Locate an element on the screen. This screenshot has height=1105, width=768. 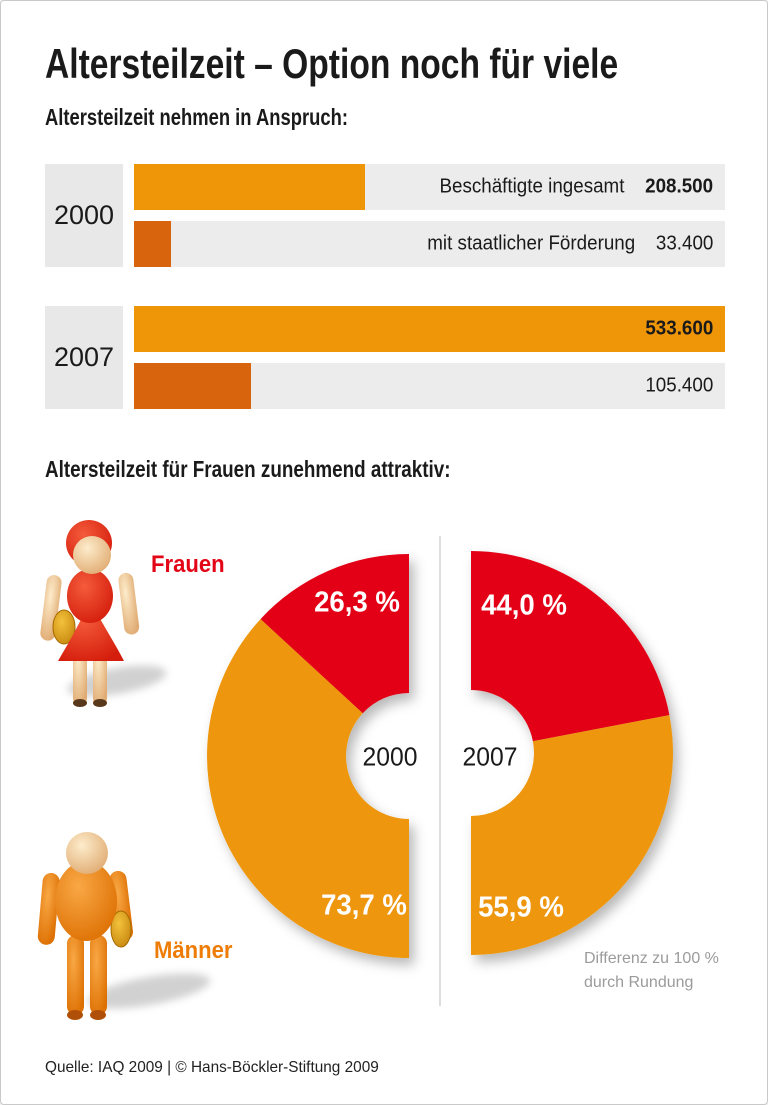
bar-text-2007-funded: 105.400 is located at coordinates (679, 386).